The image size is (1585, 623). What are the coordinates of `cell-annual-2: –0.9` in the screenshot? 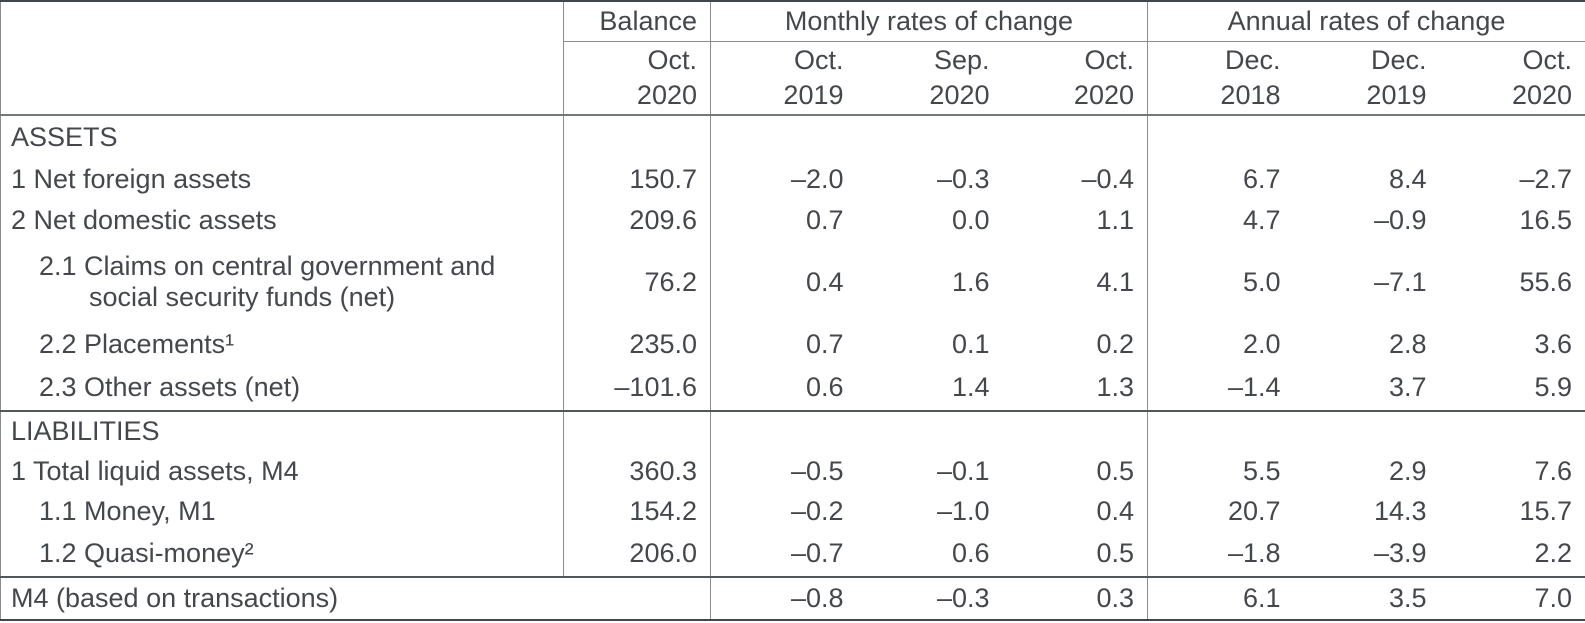 It's located at (1400, 219).